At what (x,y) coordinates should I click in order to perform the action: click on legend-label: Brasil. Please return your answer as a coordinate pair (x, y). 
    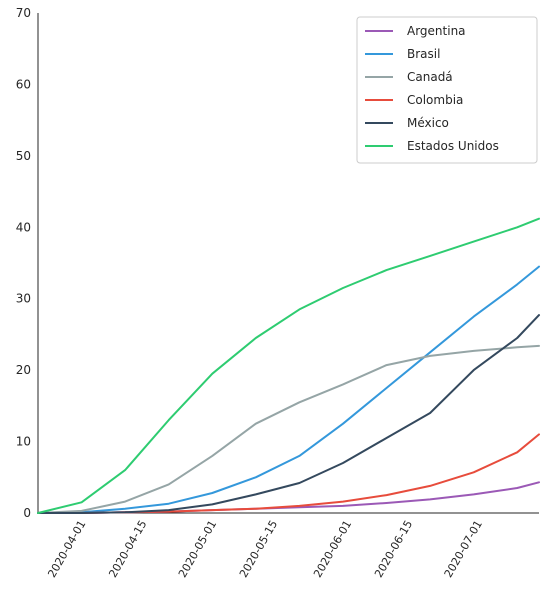
    Looking at the image, I should click on (423, 54).